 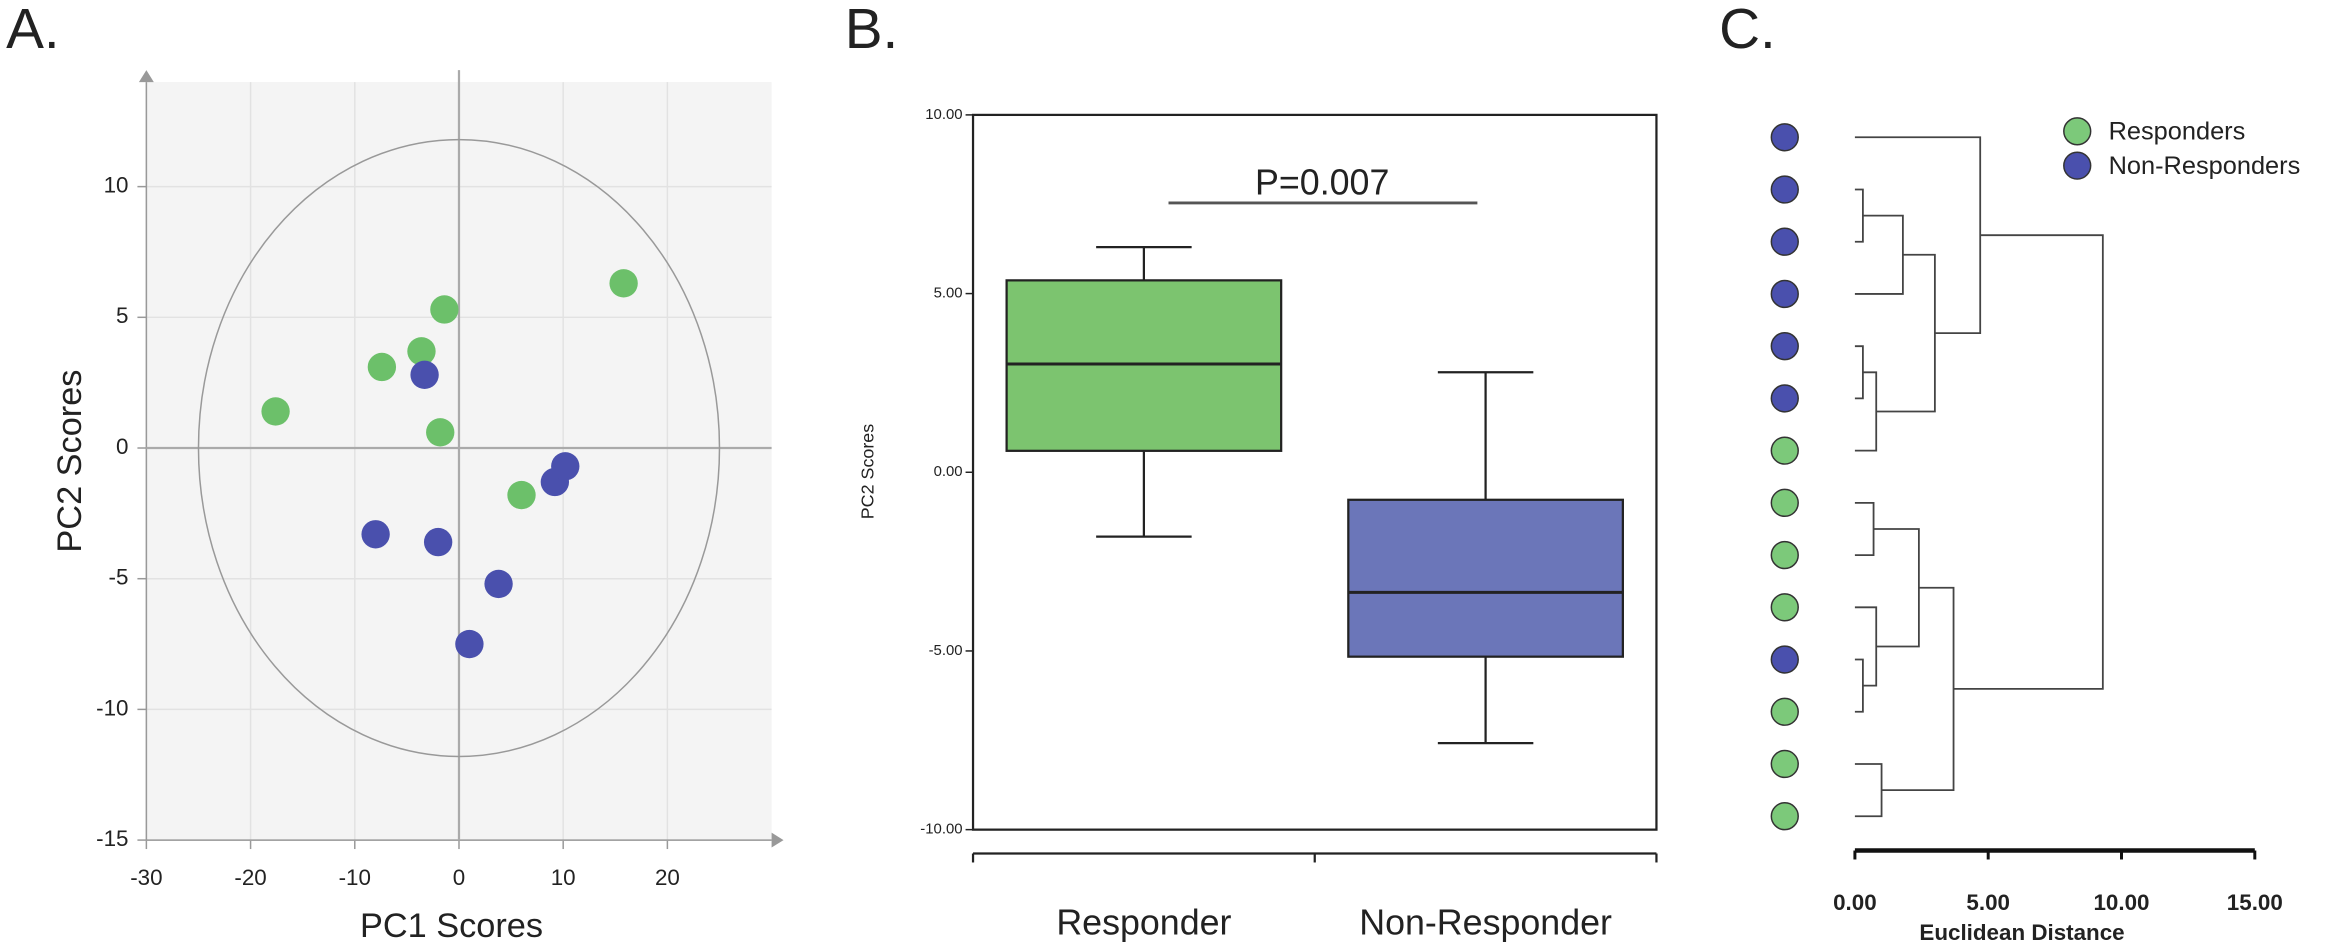 What do you see at coordinates (459, 448) in the screenshot?
I see `confidence-ellipse` at bounding box center [459, 448].